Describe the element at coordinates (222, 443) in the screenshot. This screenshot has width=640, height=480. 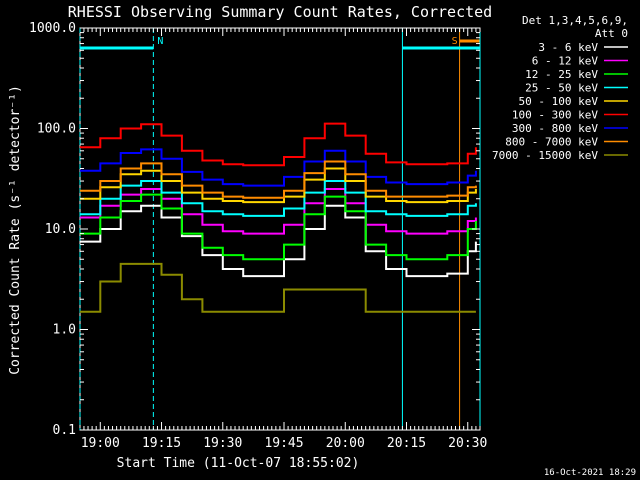
I see `x-tick-label: 19:30` at that location.